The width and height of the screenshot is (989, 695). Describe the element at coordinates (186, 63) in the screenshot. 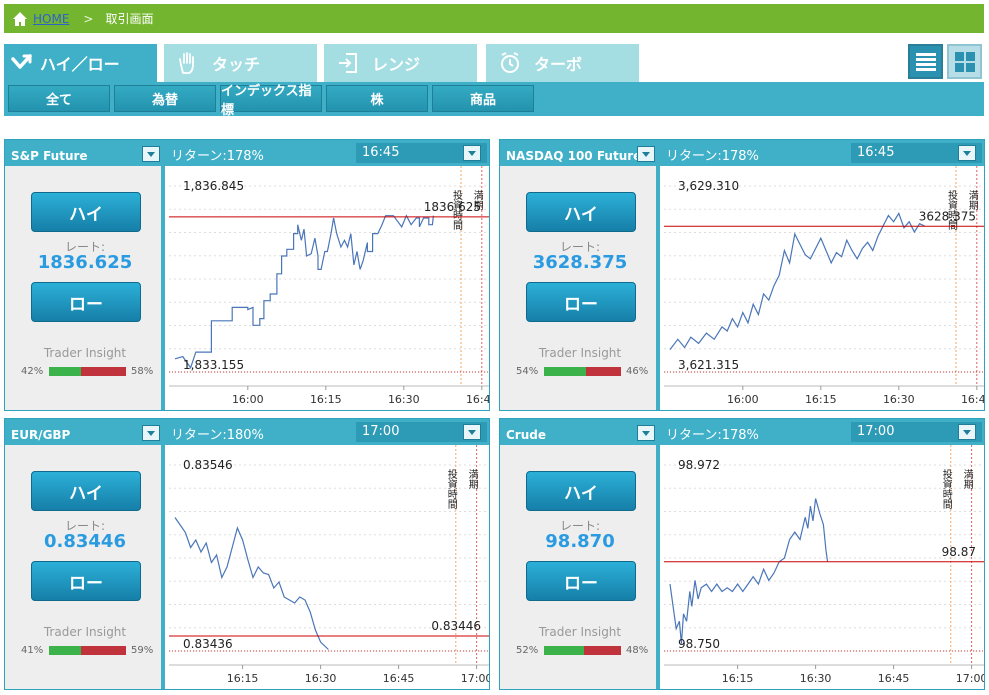

I see `hand-icon` at that location.